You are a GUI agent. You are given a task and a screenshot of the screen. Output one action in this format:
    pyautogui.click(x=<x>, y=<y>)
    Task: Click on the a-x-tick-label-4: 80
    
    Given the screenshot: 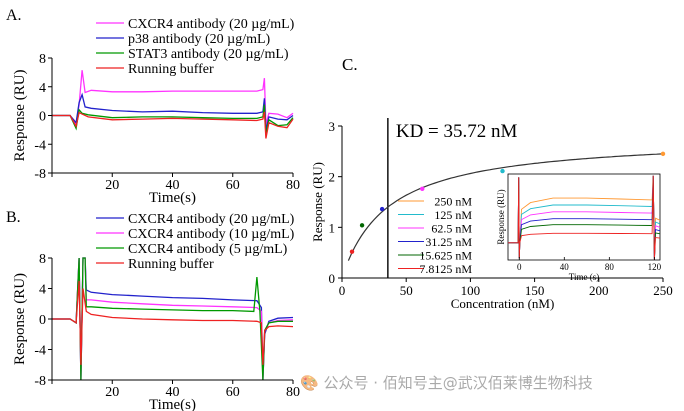 What is the action you would take?
    pyautogui.click(x=293, y=185)
    